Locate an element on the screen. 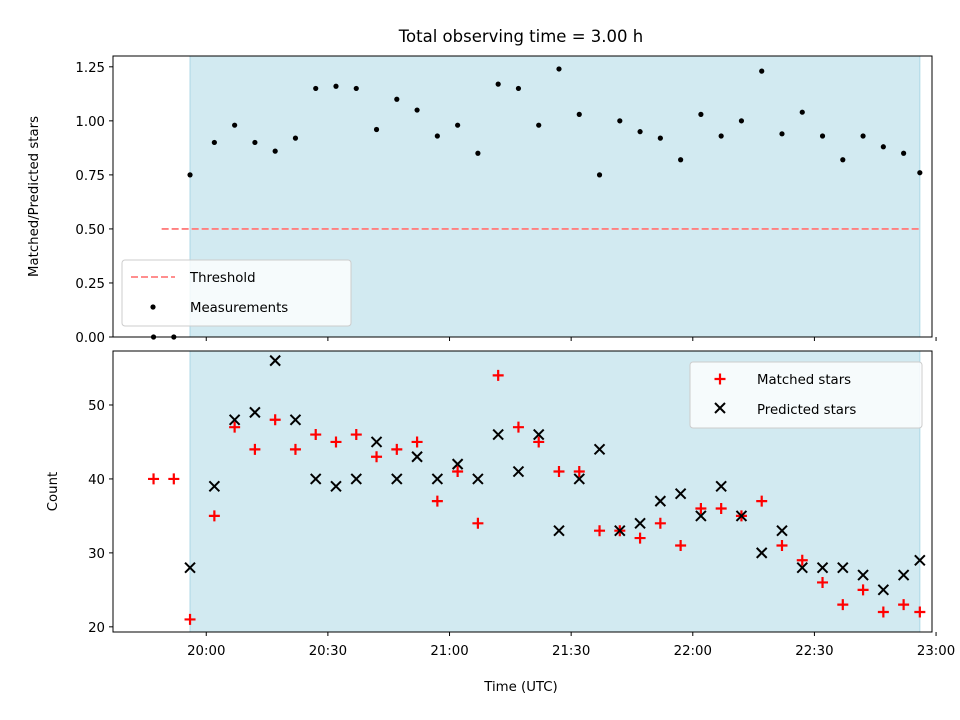  y-tick-label: 0.75 is located at coordinates (90, 176).